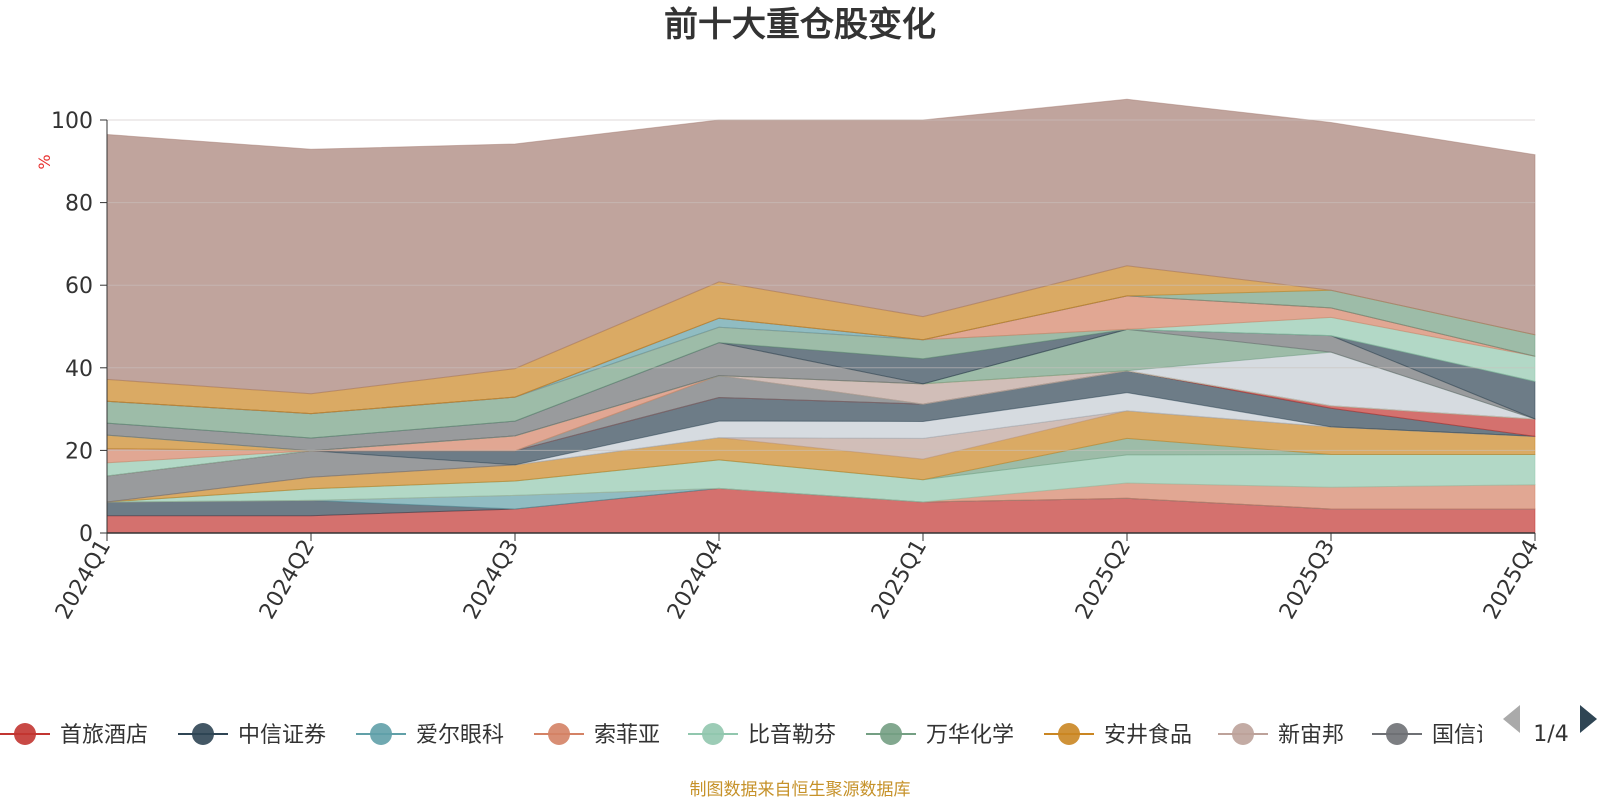 Image resolution: width=1600 pixels, height=800 pixels. Describe the element at coordinates (1311, 735) in the screenshot. I see `legend-label: 新宙邦` at that location.